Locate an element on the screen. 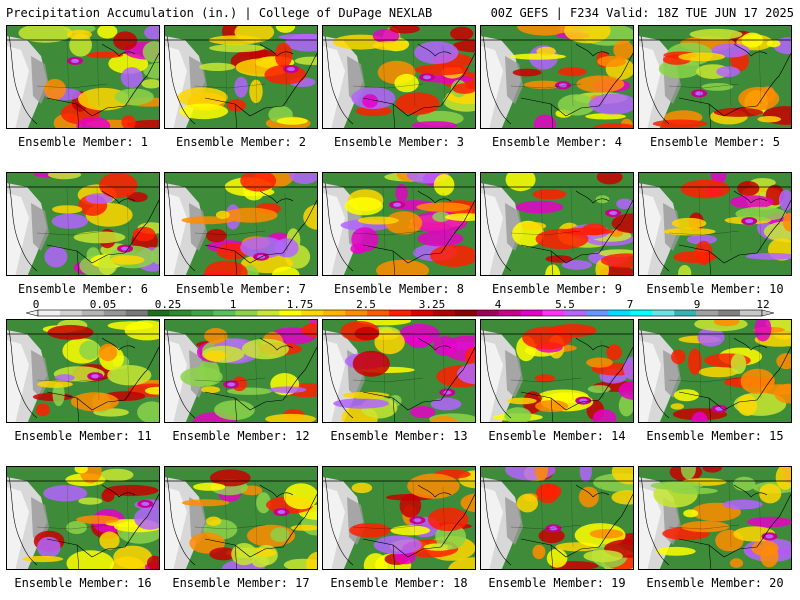 The height and width of the screenshot is (600, 800). ensemble-member-label: Ensemble Member: 1 is located at coordinates (83, 142).